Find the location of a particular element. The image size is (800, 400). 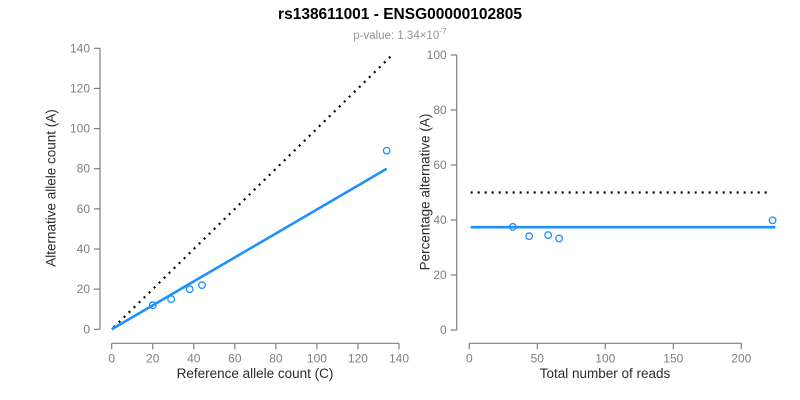

right-y-axis-label: Percentage alternative (A) is located at coordinates (425, 192).